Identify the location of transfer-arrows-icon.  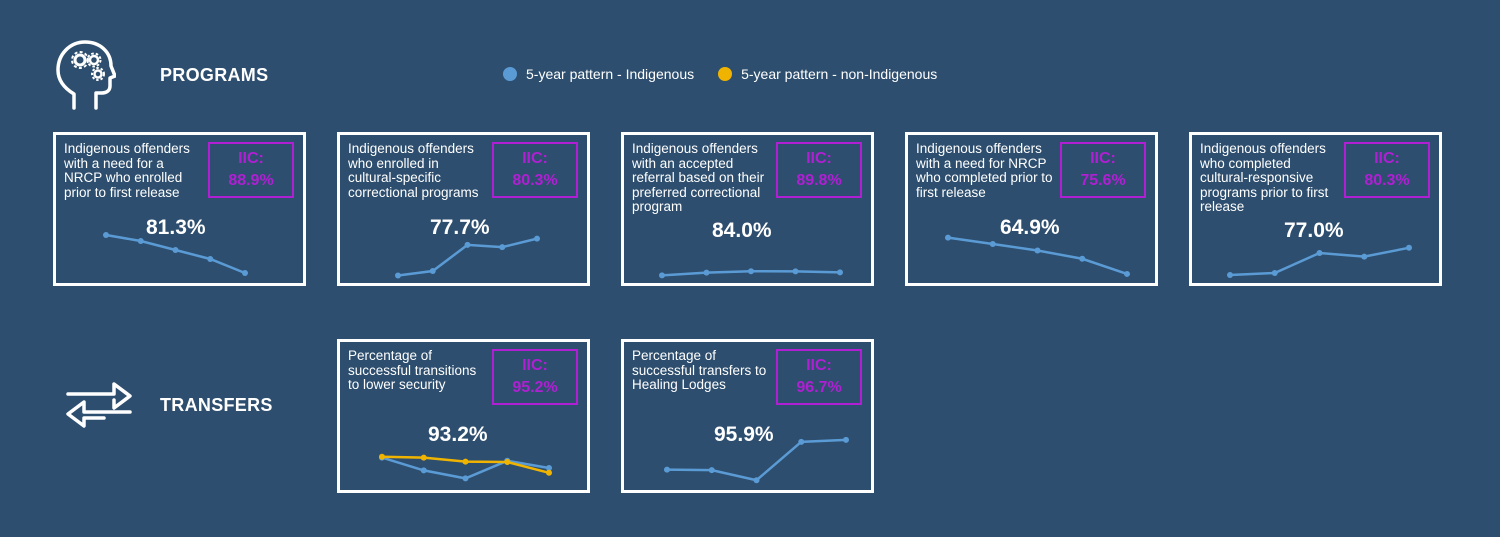
(99, 405).